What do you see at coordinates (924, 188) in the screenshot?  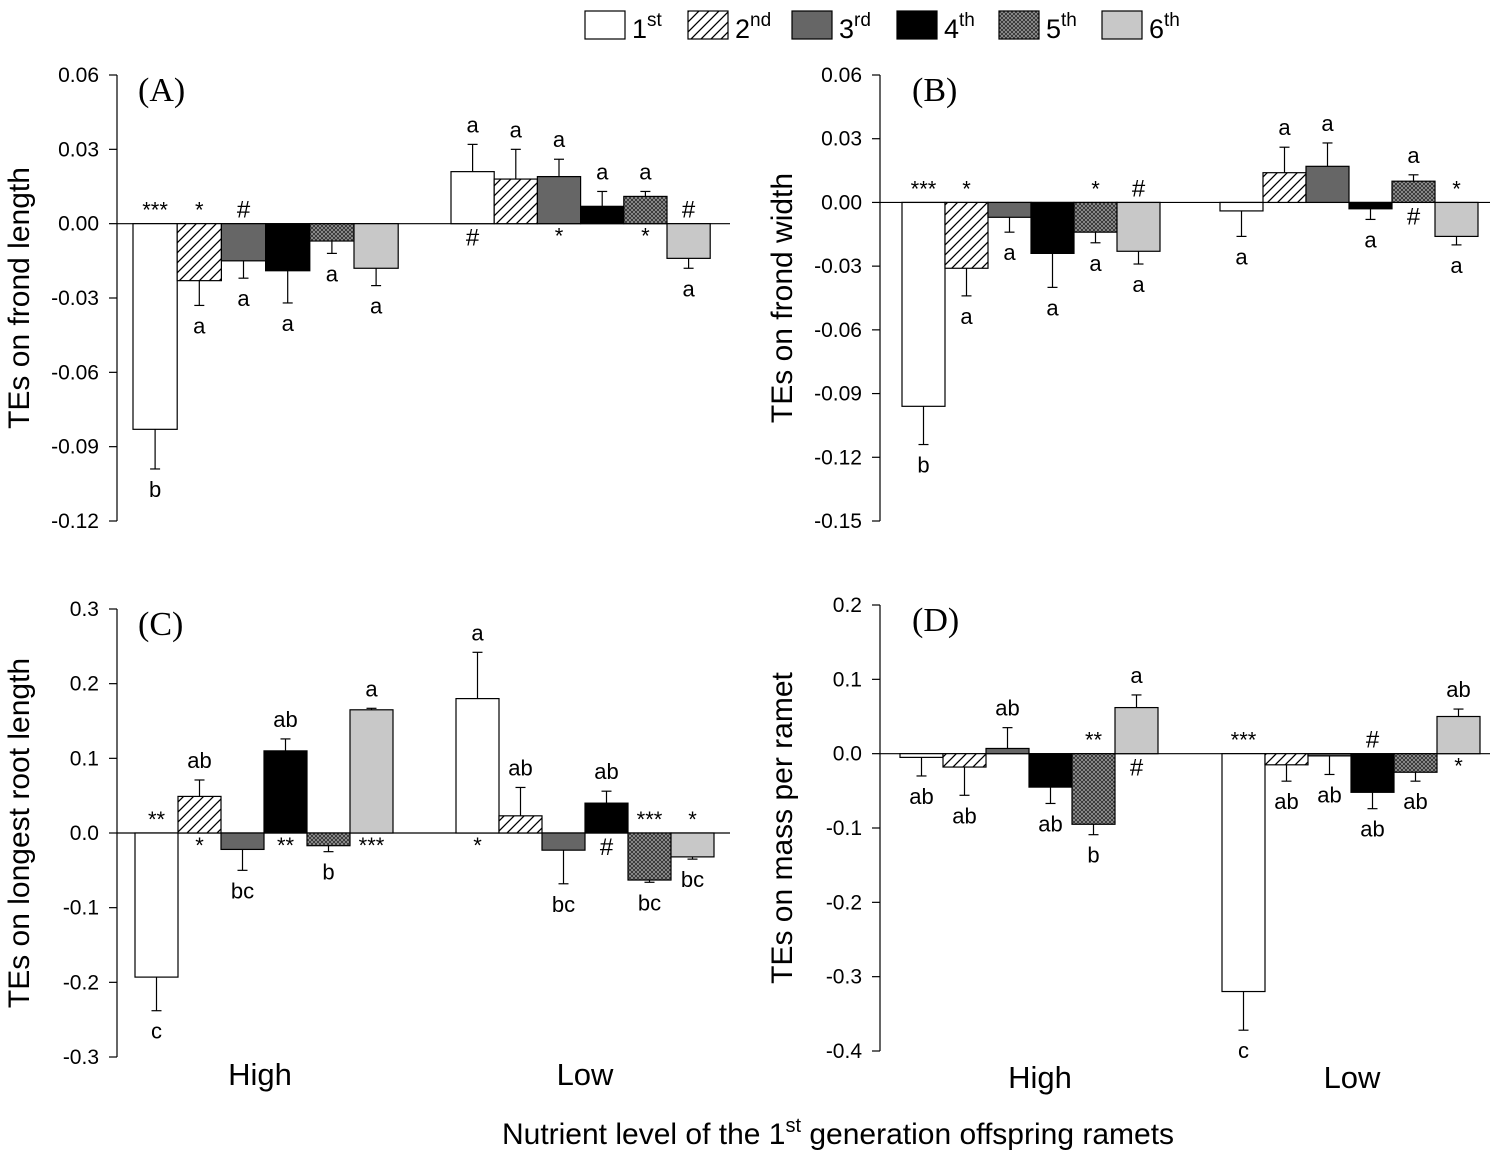 I see `significance-mark: ***` at bounding box center [924, 188].